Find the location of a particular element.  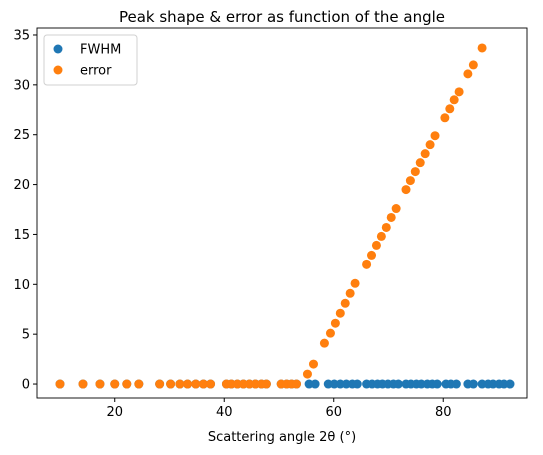

y-tick-label: 10 is located at coordinates (21, 285).